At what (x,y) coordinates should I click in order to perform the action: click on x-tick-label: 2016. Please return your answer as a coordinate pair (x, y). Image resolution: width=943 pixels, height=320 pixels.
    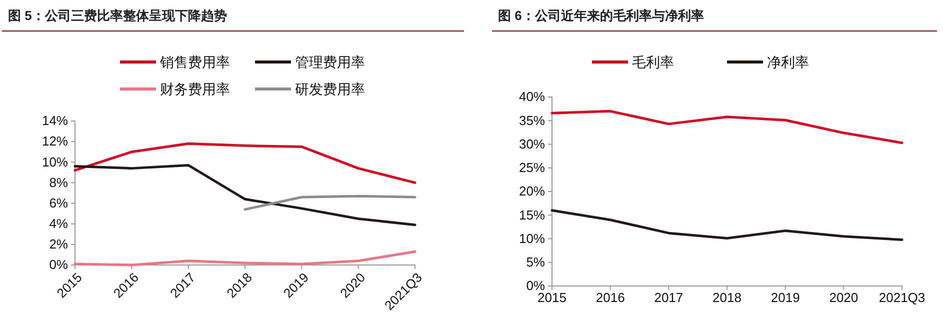
    Looking at the image, I should click on (610, 298).